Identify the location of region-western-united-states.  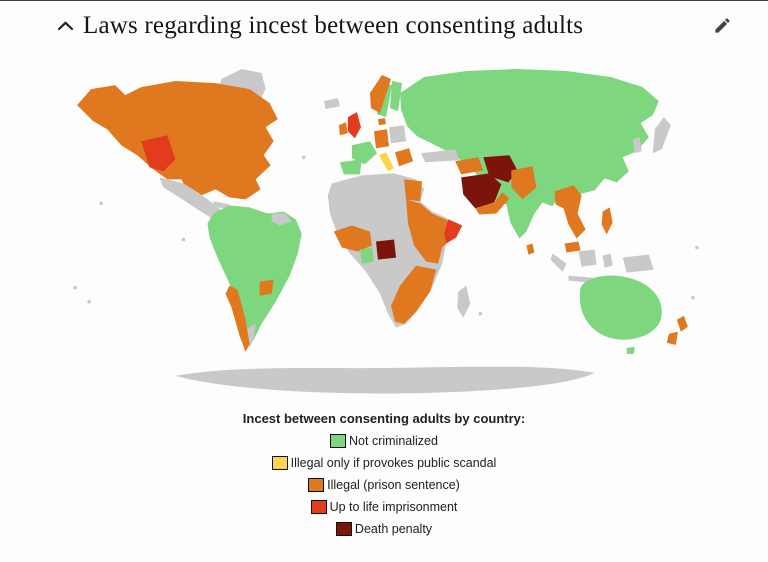
(158, 153).